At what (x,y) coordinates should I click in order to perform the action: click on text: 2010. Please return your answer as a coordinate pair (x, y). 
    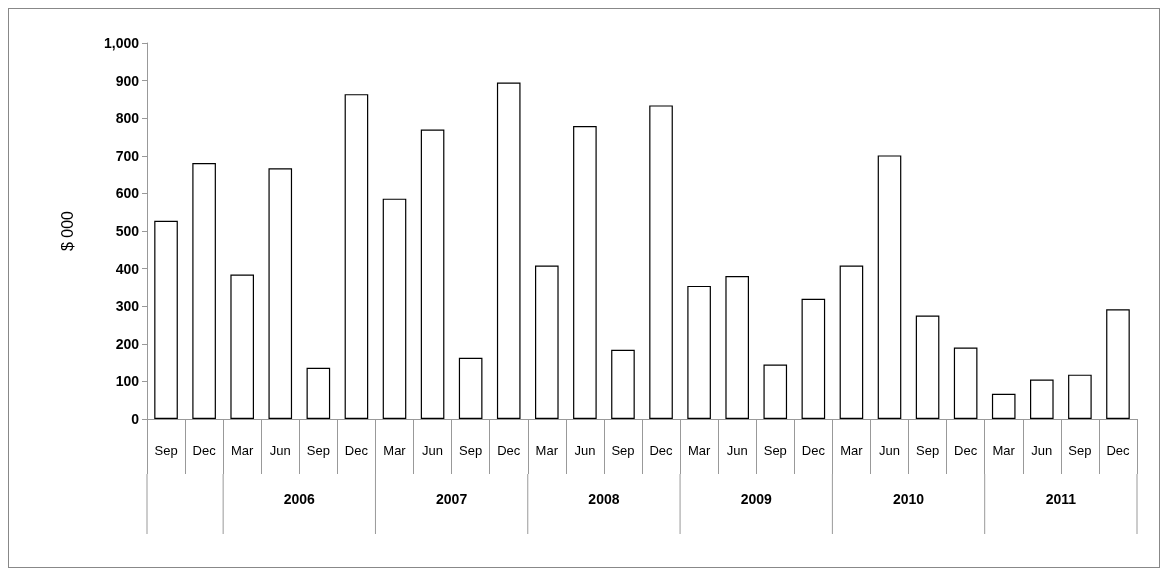
    Looking at the image, I should click on (908, 499).